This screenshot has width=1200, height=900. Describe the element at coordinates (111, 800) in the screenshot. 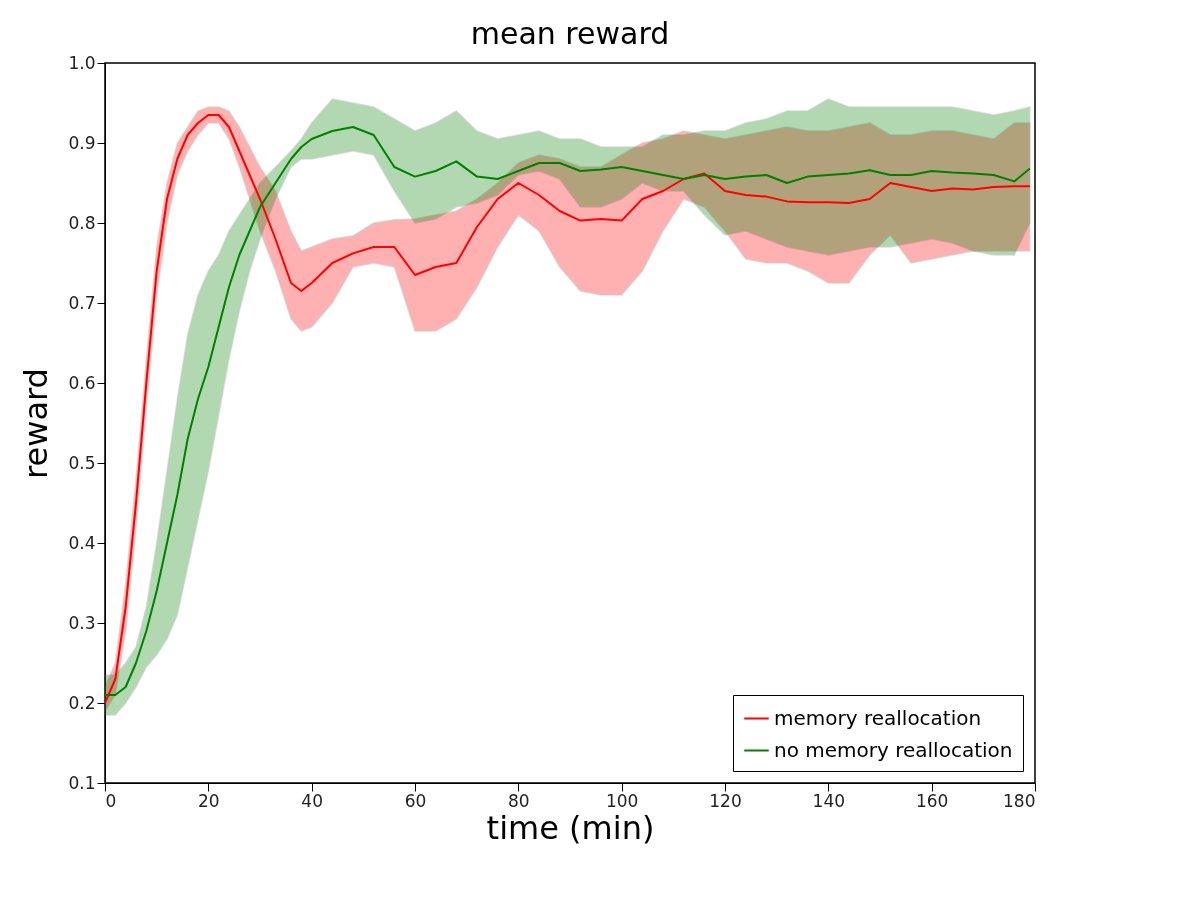

I see `x-tick-label: 0` at that location.